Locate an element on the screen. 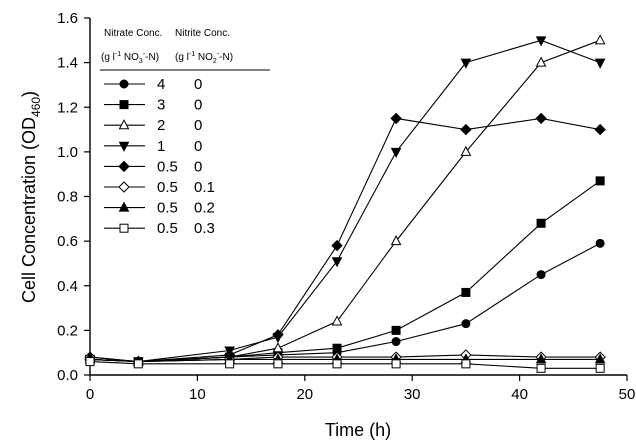 The width and height of the screenshot is (636, 443). legend-nitrate-value: 2 is located at coordinates (161, 125).